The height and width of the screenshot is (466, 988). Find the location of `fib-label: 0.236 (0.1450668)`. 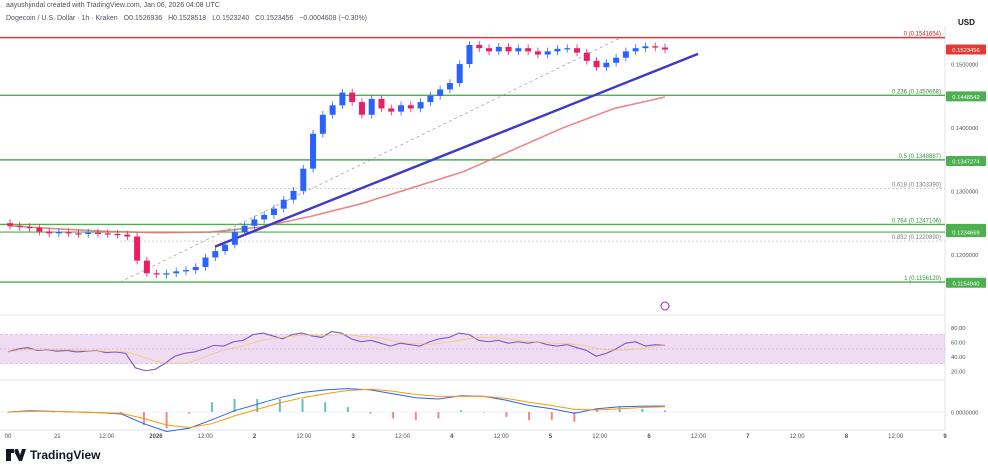

fib-label: 0.236 (0.1450668) is located at coordinates (916, 92).